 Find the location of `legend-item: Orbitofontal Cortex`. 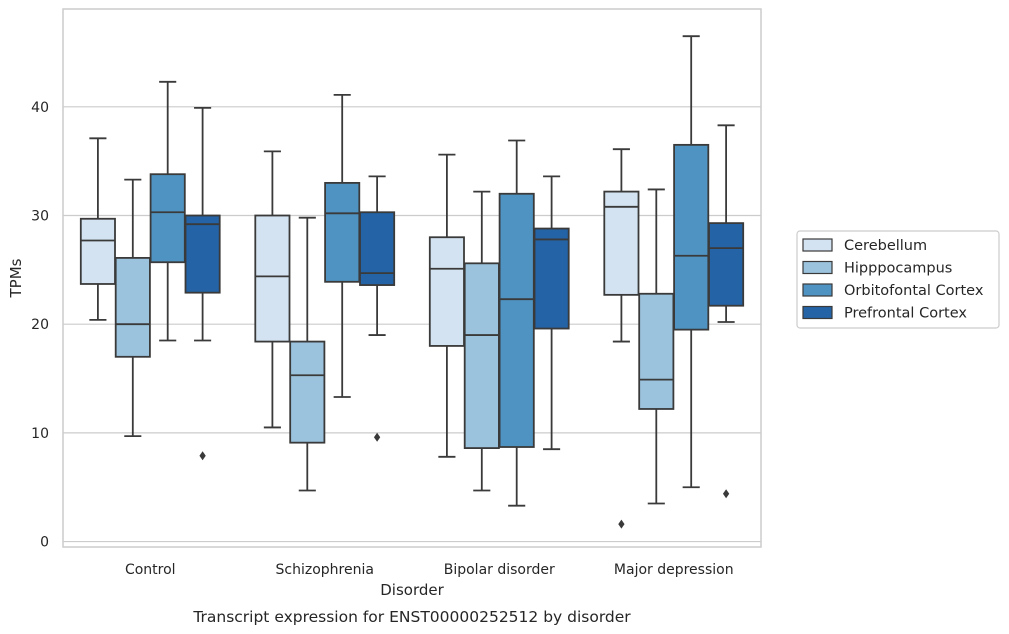

legend-item: Orbitofontal Cortex is located at coordinates (893, 291).